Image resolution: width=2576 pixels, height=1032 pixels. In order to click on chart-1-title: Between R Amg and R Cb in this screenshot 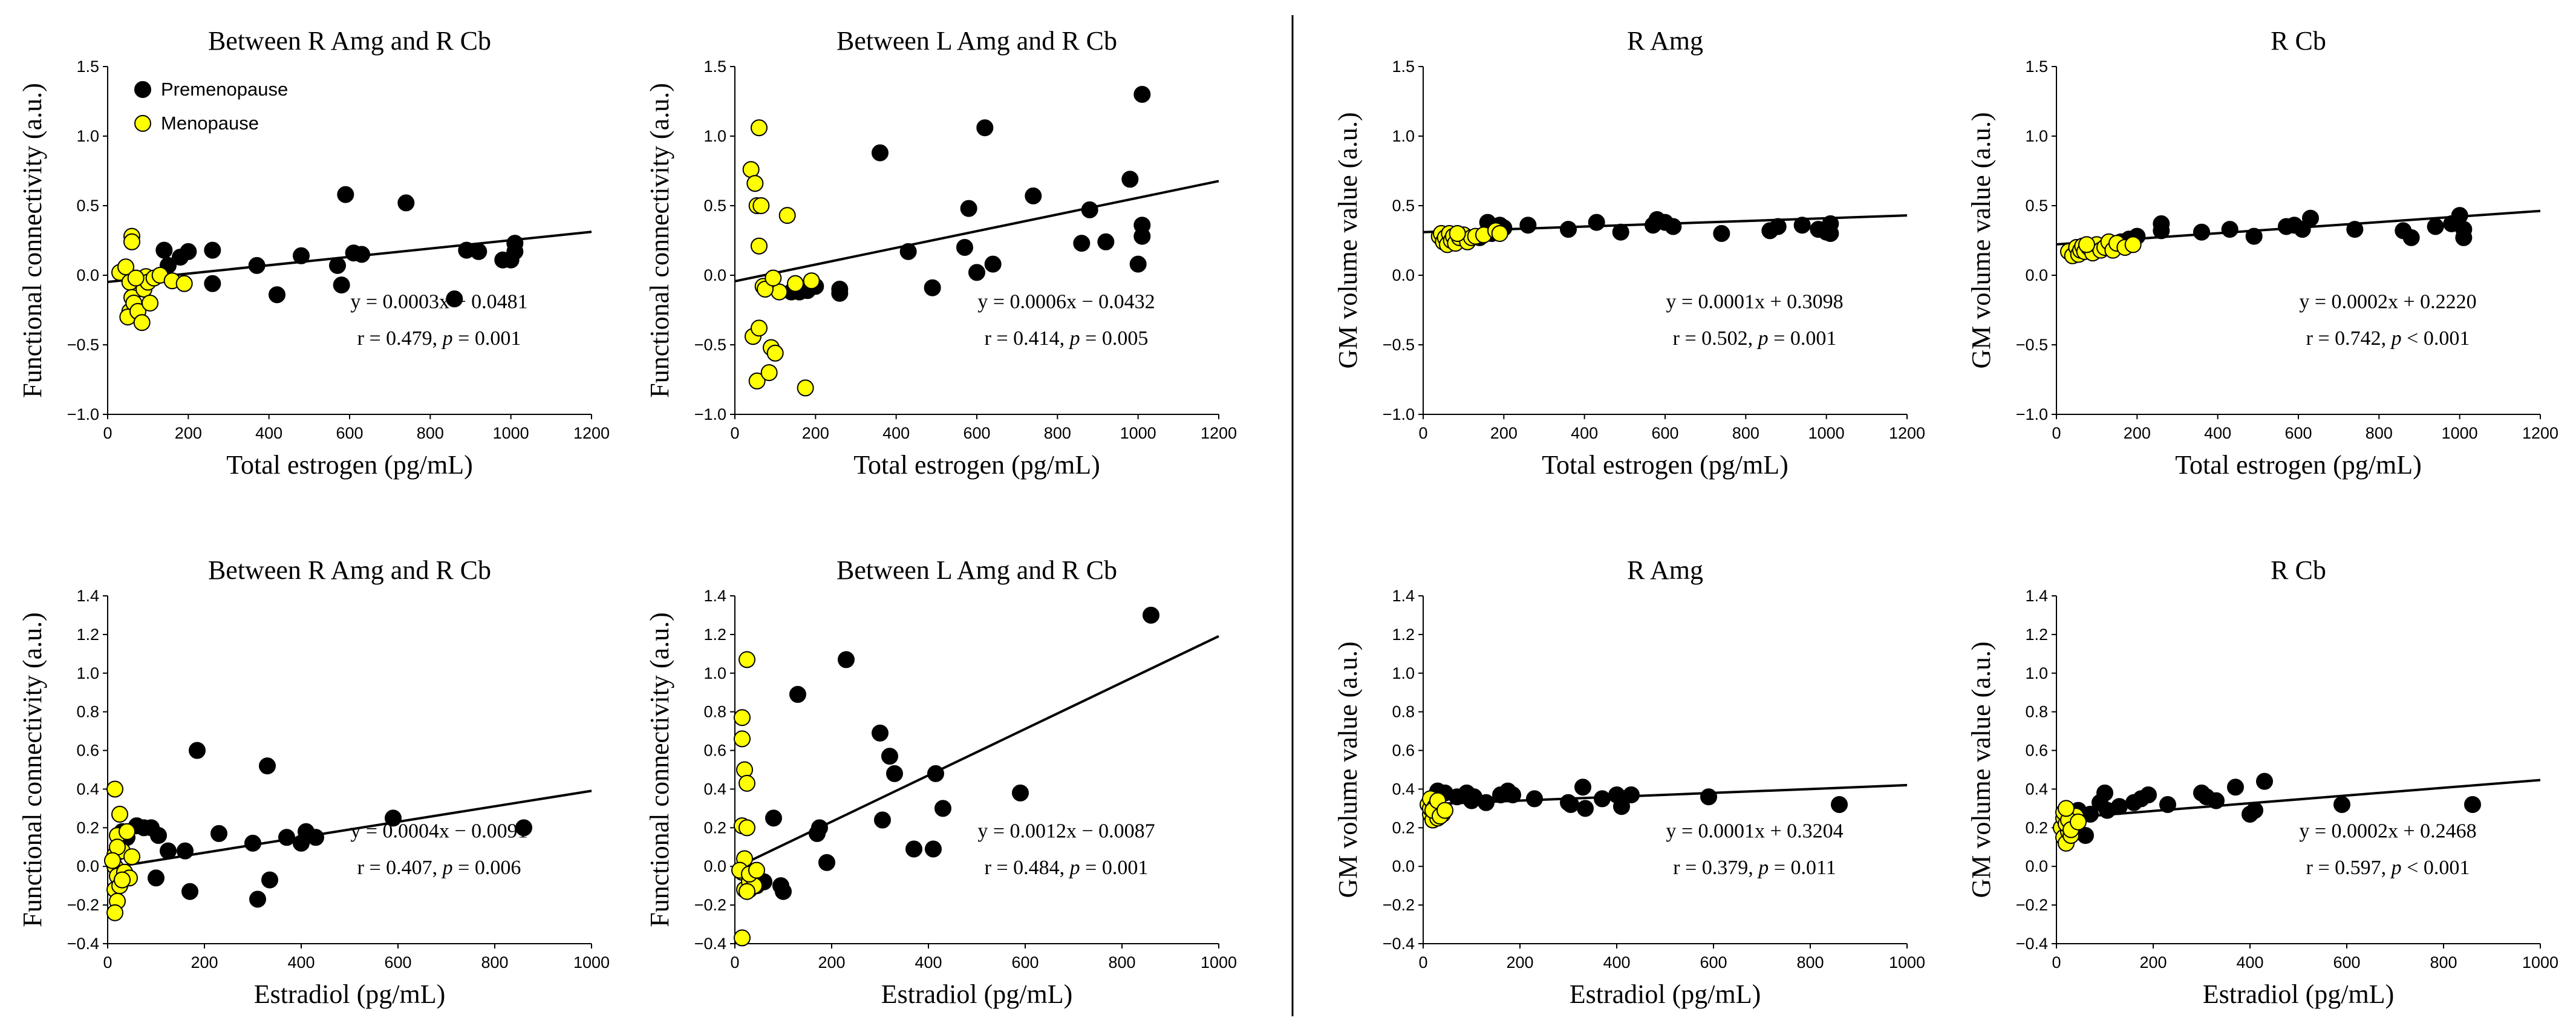, I will do `click(349, 41)`.